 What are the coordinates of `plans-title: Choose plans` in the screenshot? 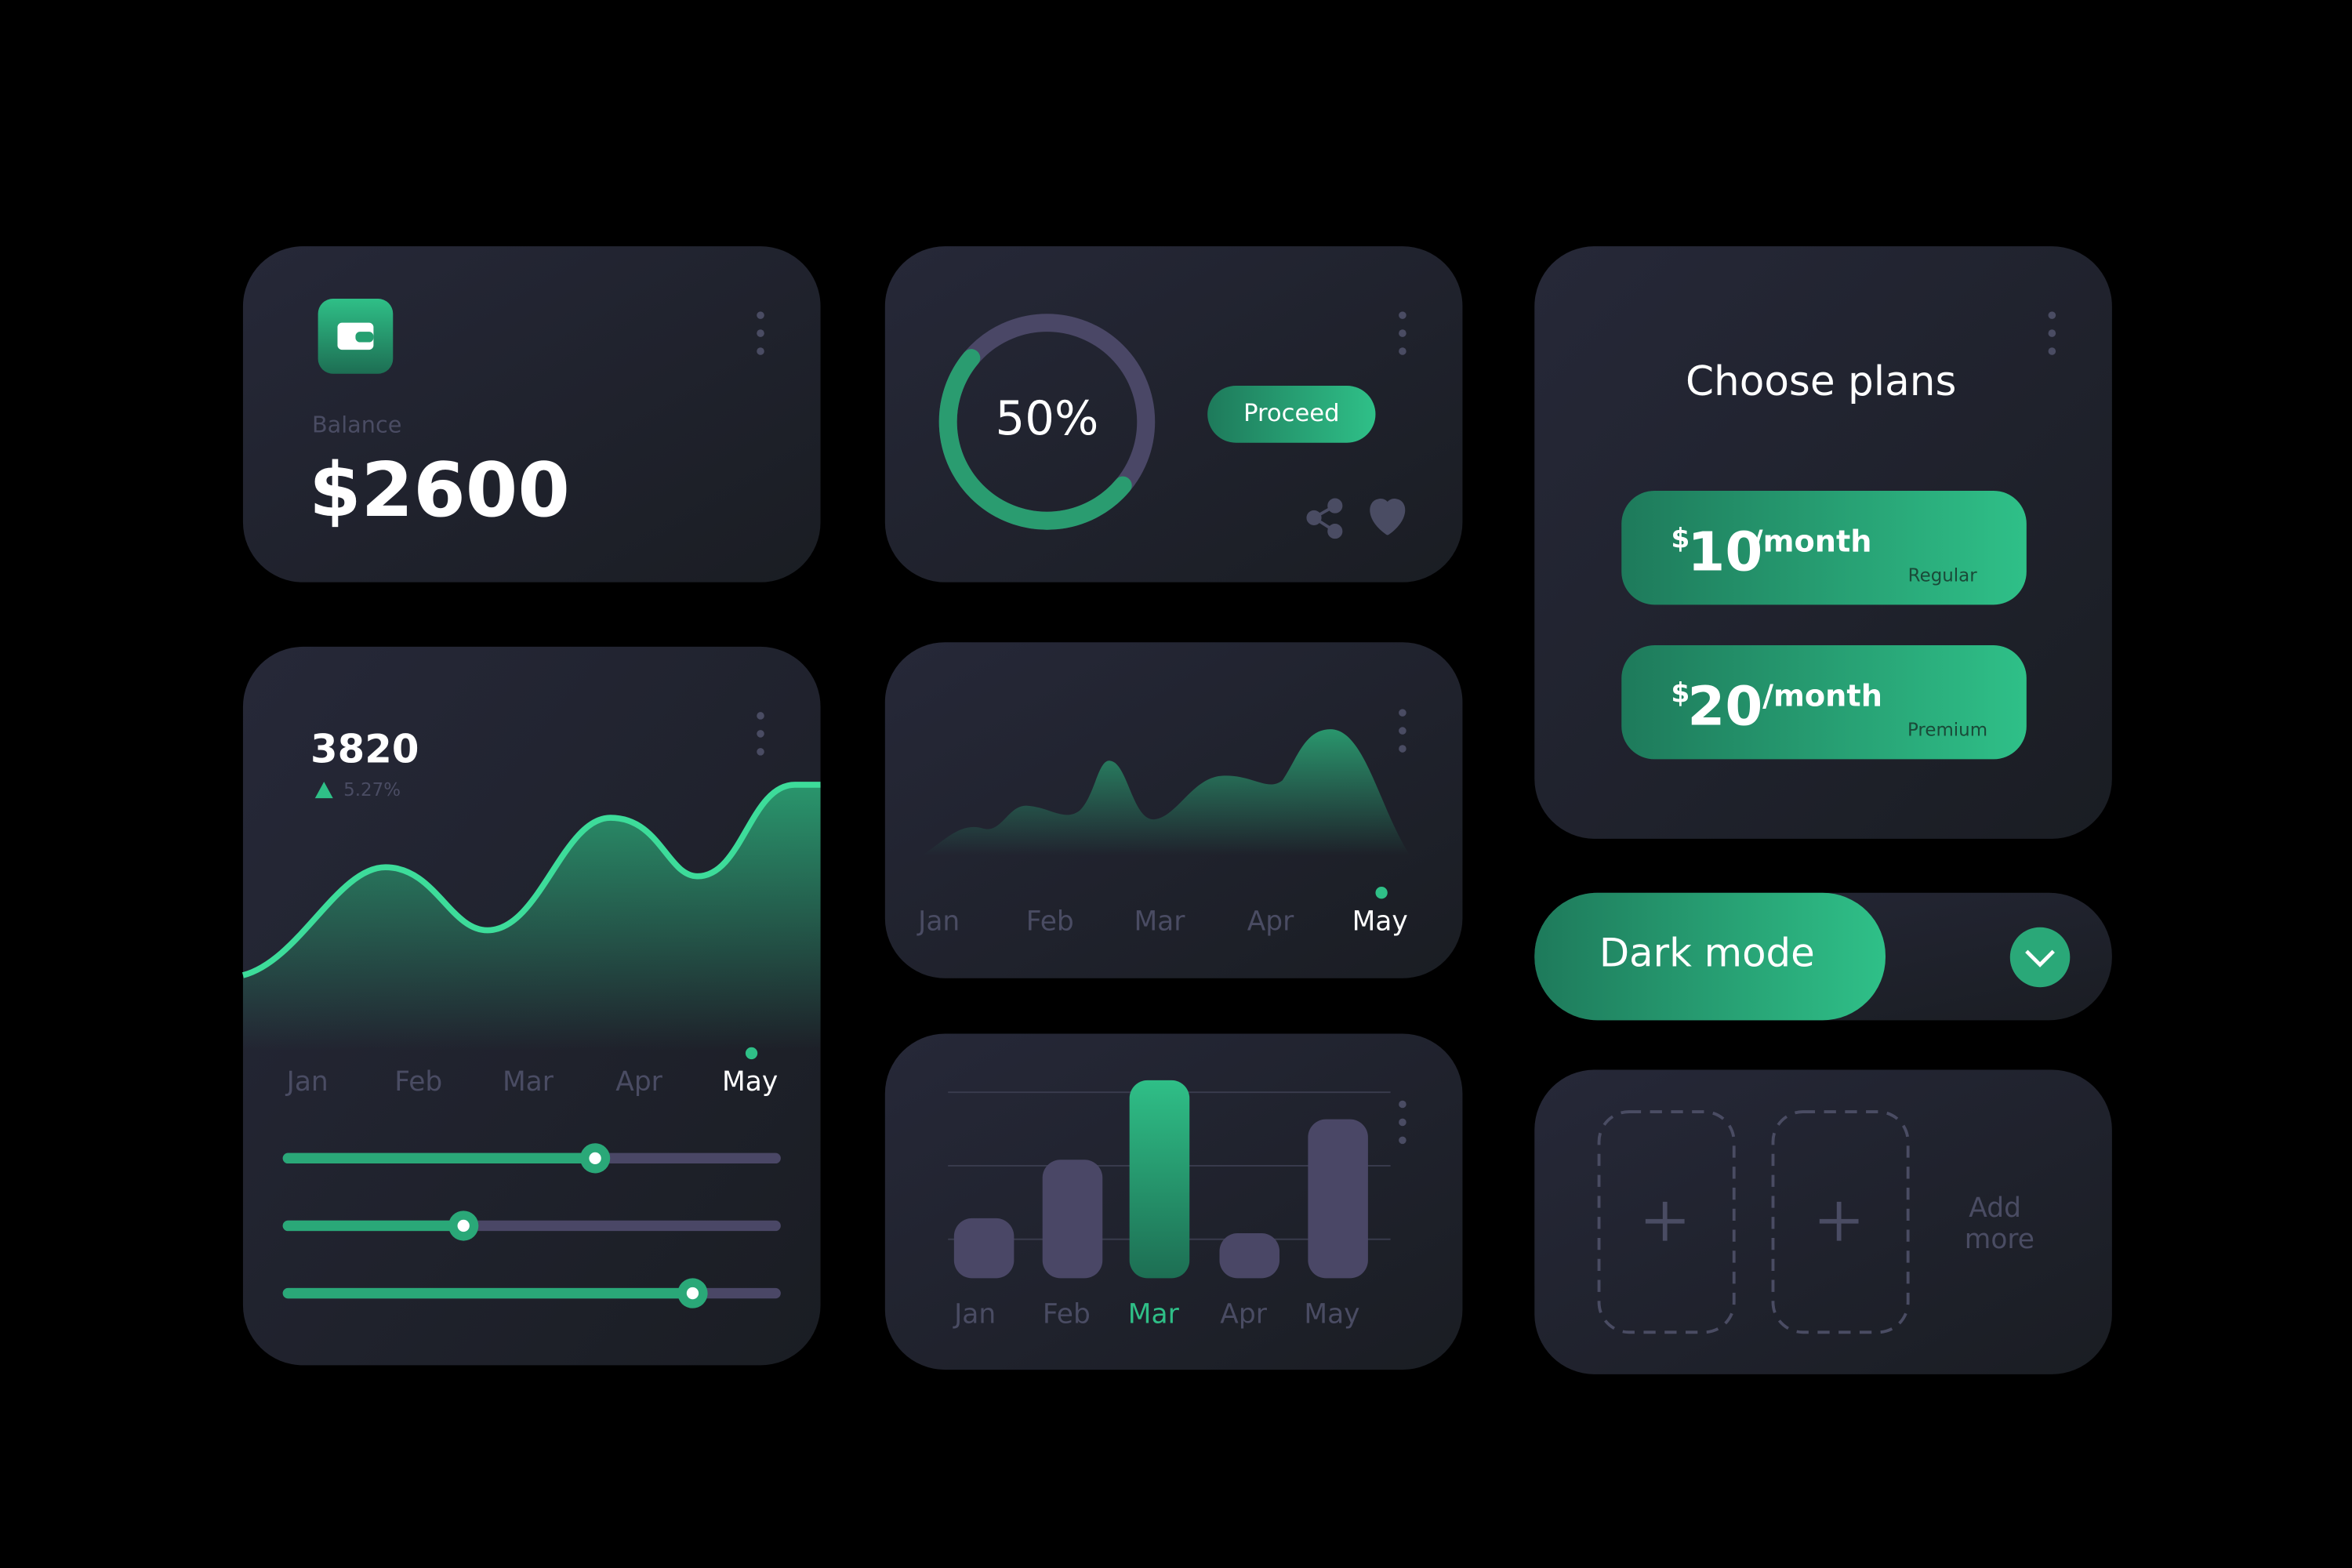 It's located at (1821, 381).